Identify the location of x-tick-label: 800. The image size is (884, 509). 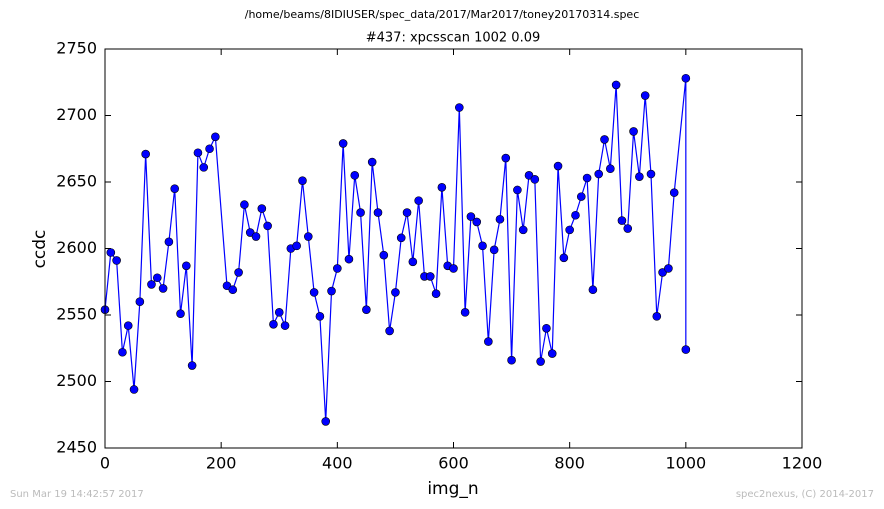
(569, 463).